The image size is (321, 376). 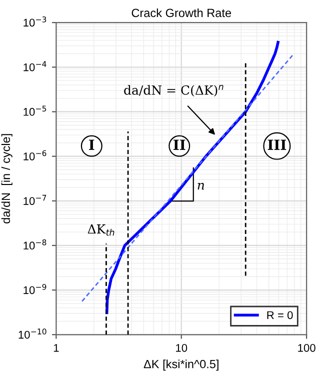 What do you see at coordinates (182, 348) in the screenshot?
I see `x-tick-label: 10` at bounding box center [182, 348].